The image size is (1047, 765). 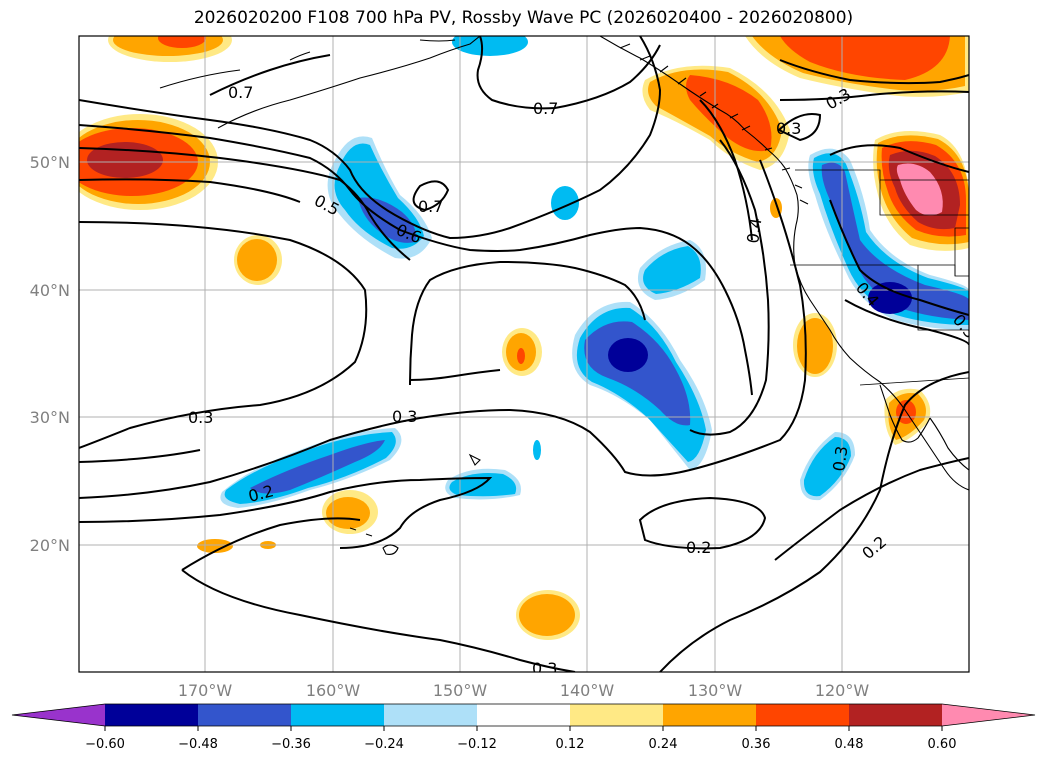 What do you see at coordinates (50, 545) in the screenshot?
I see `lat-label: 20°N` at bounding box center [50, 545].